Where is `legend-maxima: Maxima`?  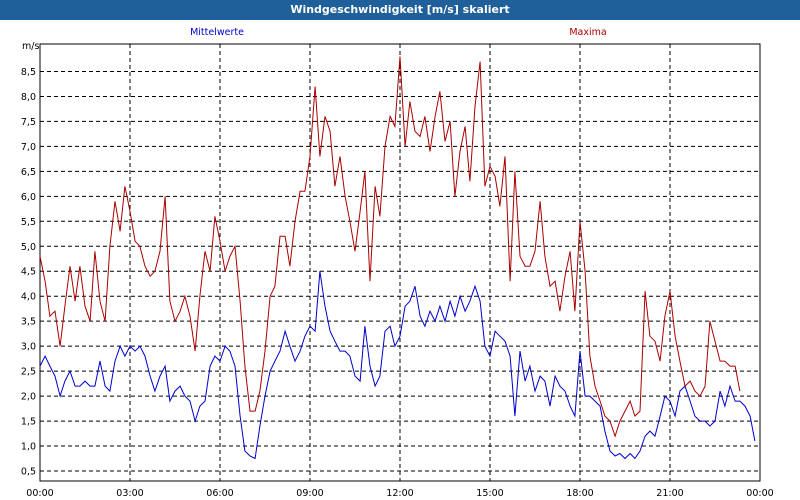 legend-maxima: Maxima is located at coordinates (587, 32).